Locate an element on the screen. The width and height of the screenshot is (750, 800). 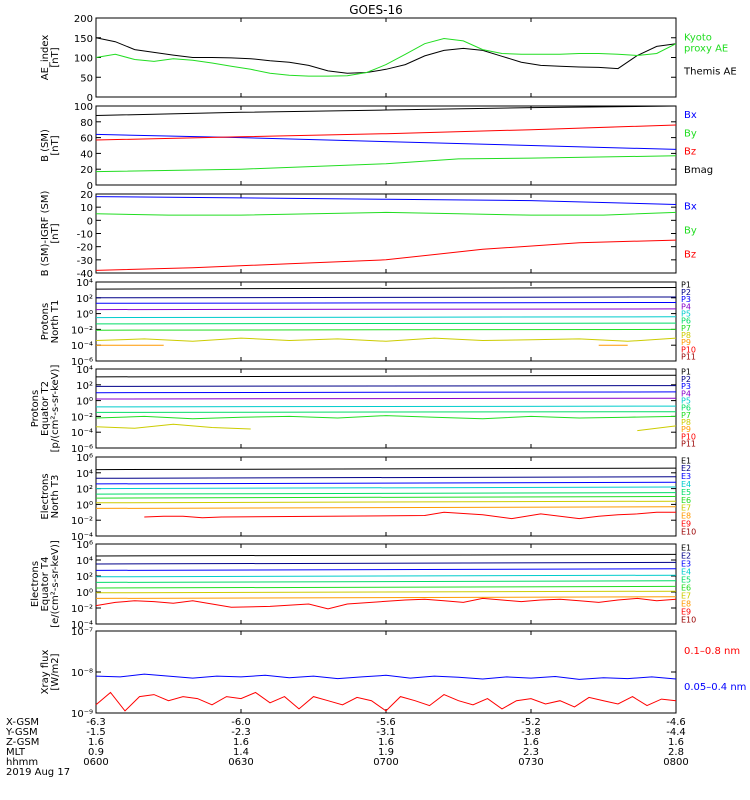
y-axis-label: B (SM) is located at coordinates (45, 145).